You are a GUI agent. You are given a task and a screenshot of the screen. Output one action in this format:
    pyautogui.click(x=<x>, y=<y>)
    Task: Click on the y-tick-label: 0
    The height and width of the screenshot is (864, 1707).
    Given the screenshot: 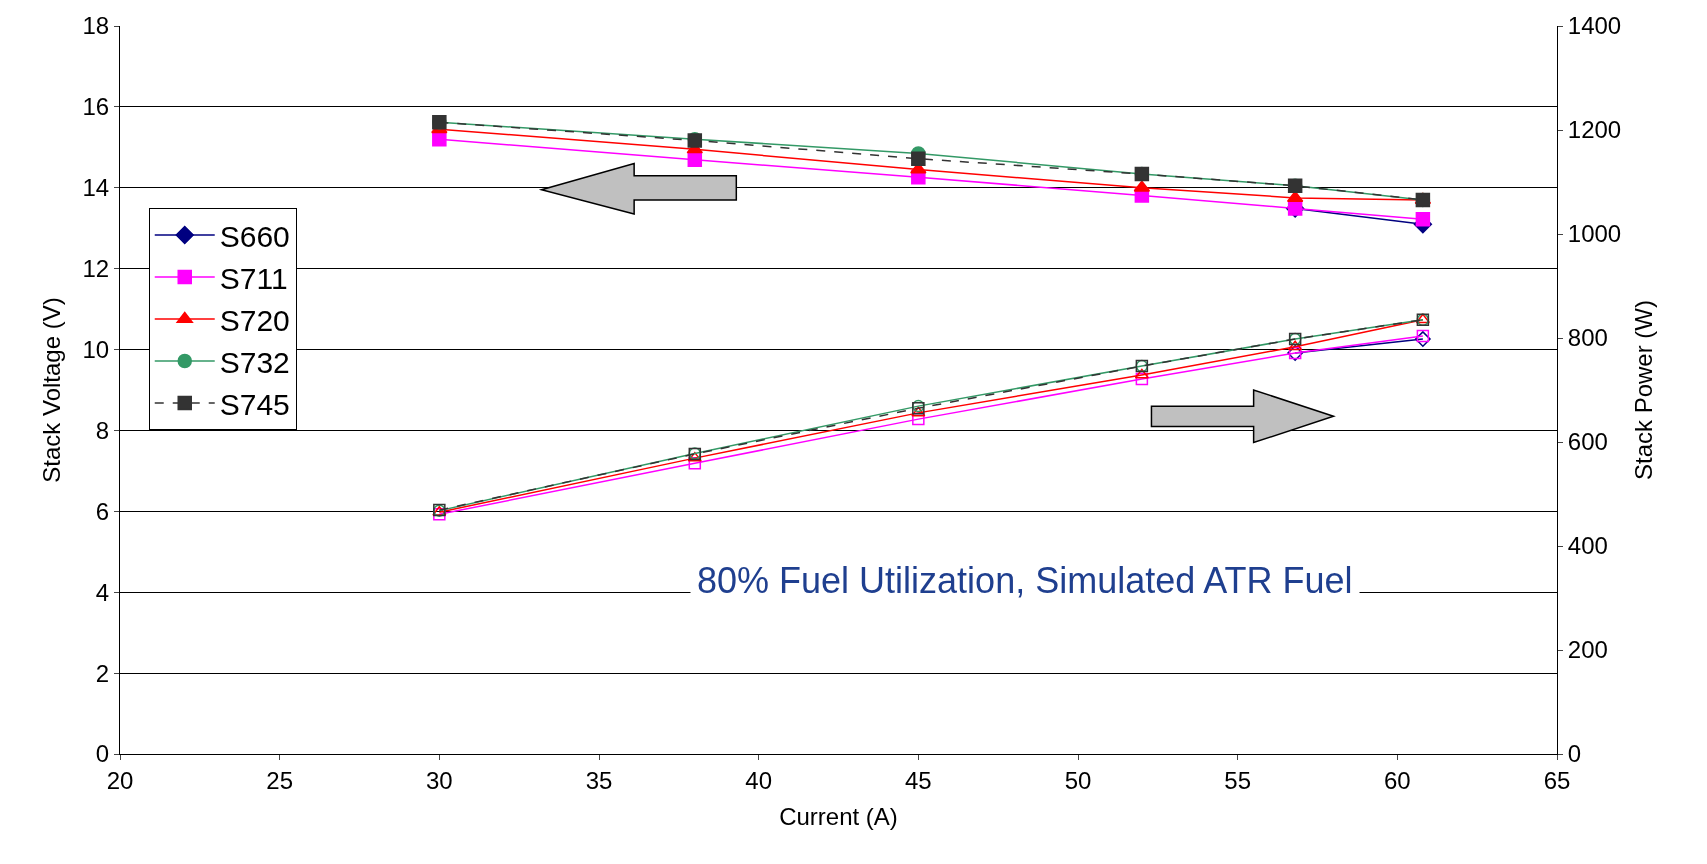 What is the action you would take?
    pyautogui.click(x=102, y=754)
    